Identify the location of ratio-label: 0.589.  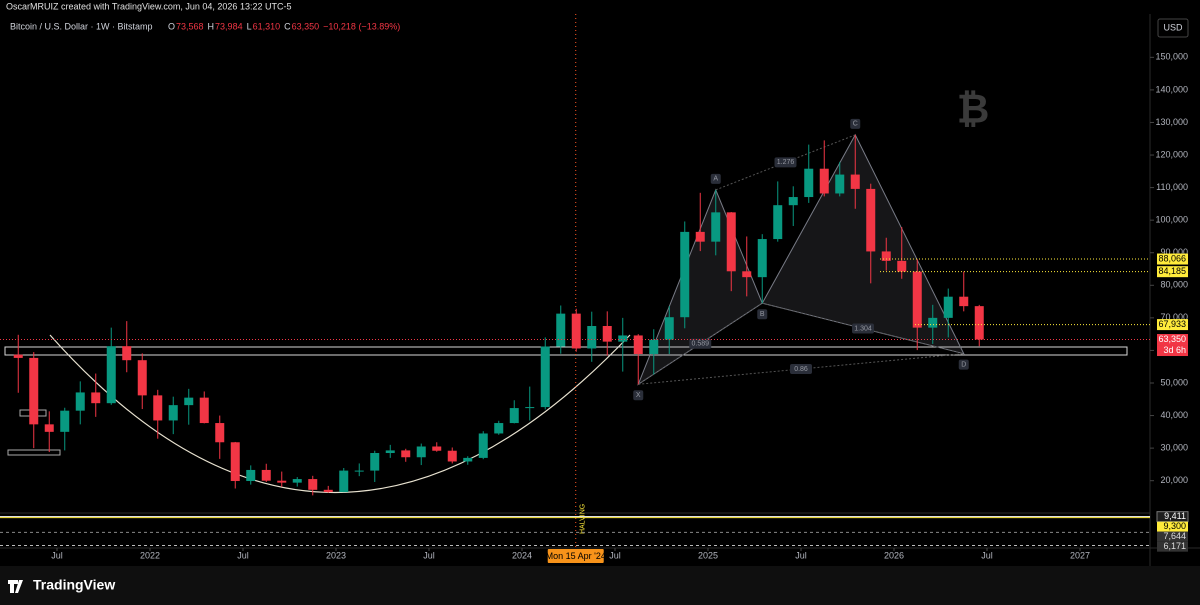
(700, 344).